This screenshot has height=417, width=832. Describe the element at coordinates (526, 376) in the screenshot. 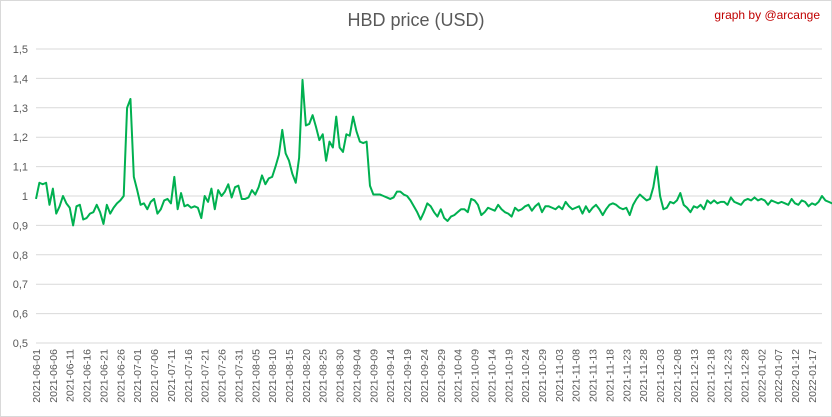

I see `x-tick-label: 2021-10-24` at that location.